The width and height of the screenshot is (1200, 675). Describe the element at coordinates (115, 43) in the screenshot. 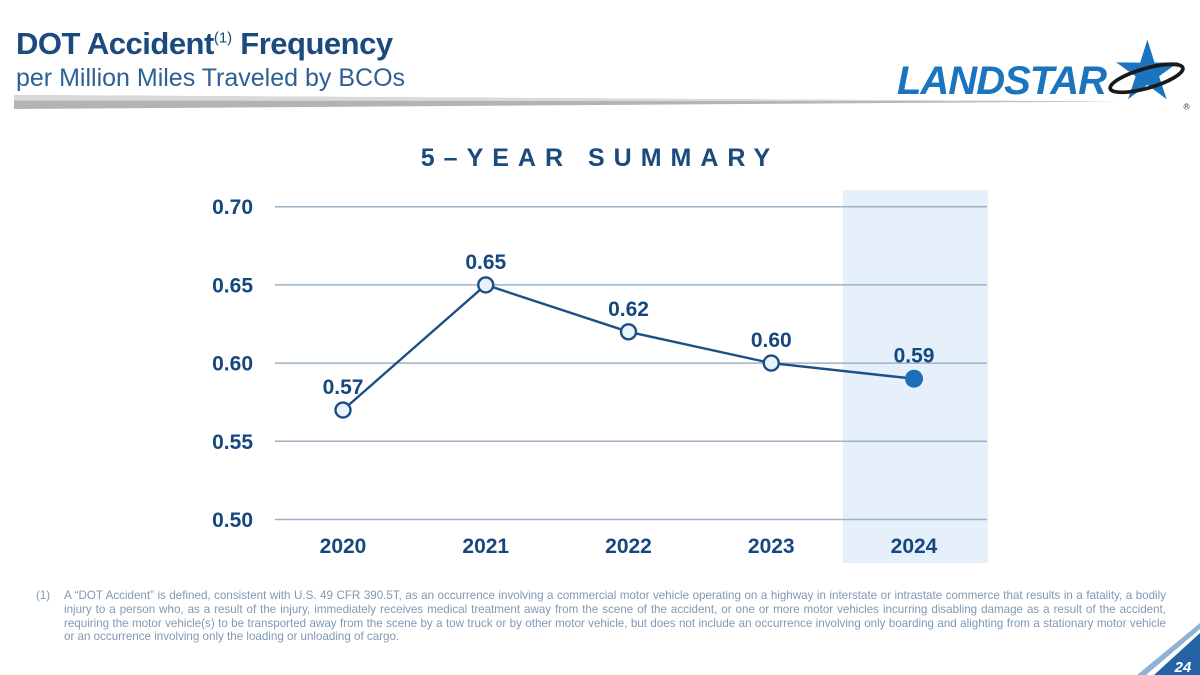

I see `title-part-1: DOT Accident` at that location.